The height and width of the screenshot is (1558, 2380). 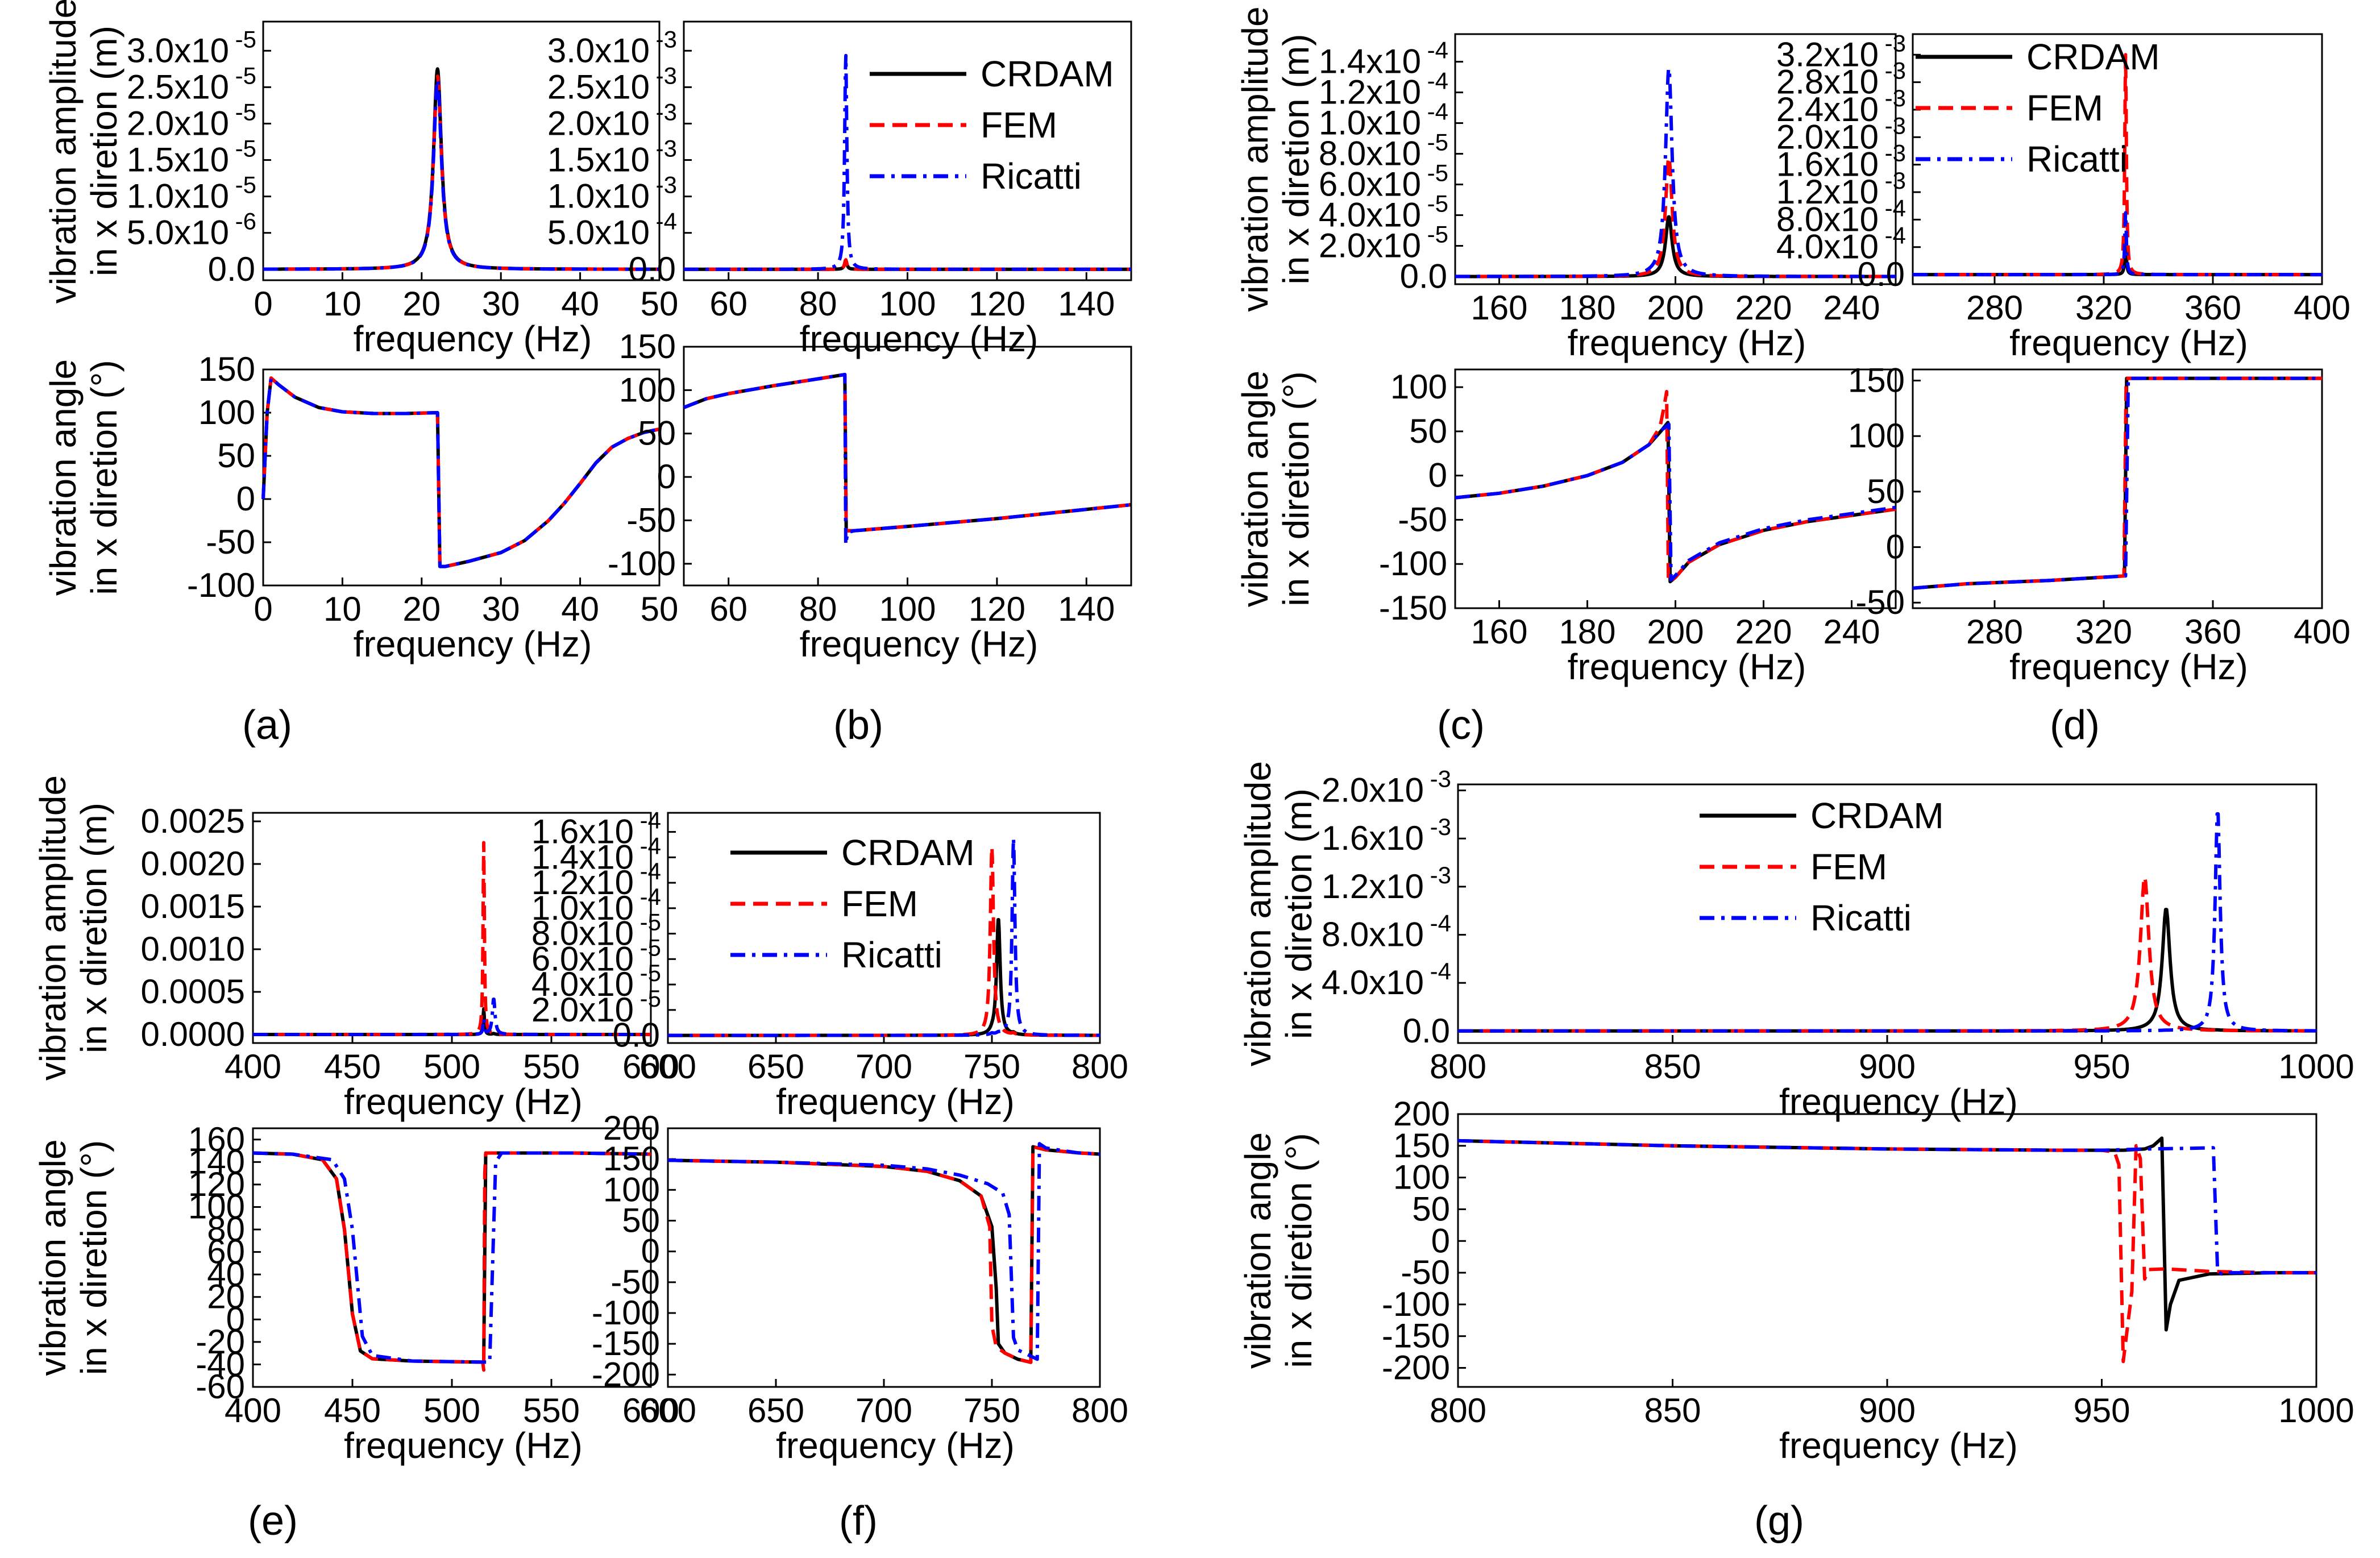 I want to click on panel-b-phase-frame, so click(x=907, y=466).